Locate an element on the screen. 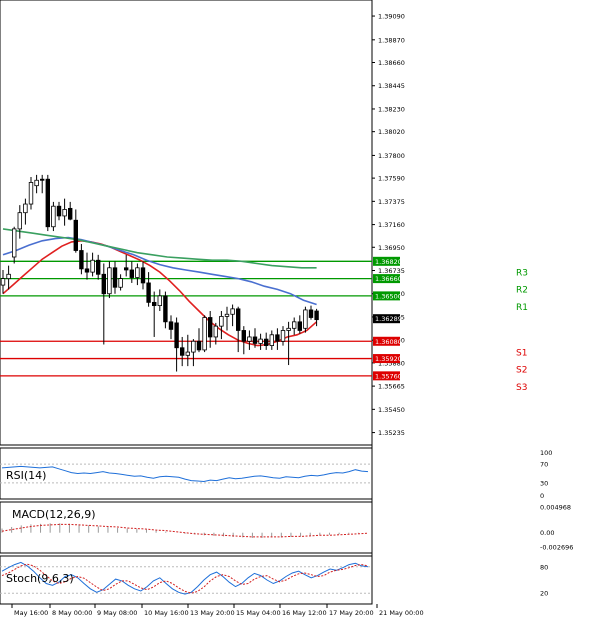 The image size is (600, 622). level-tag-value: 1.36080 is located at coordinates (388, 342).